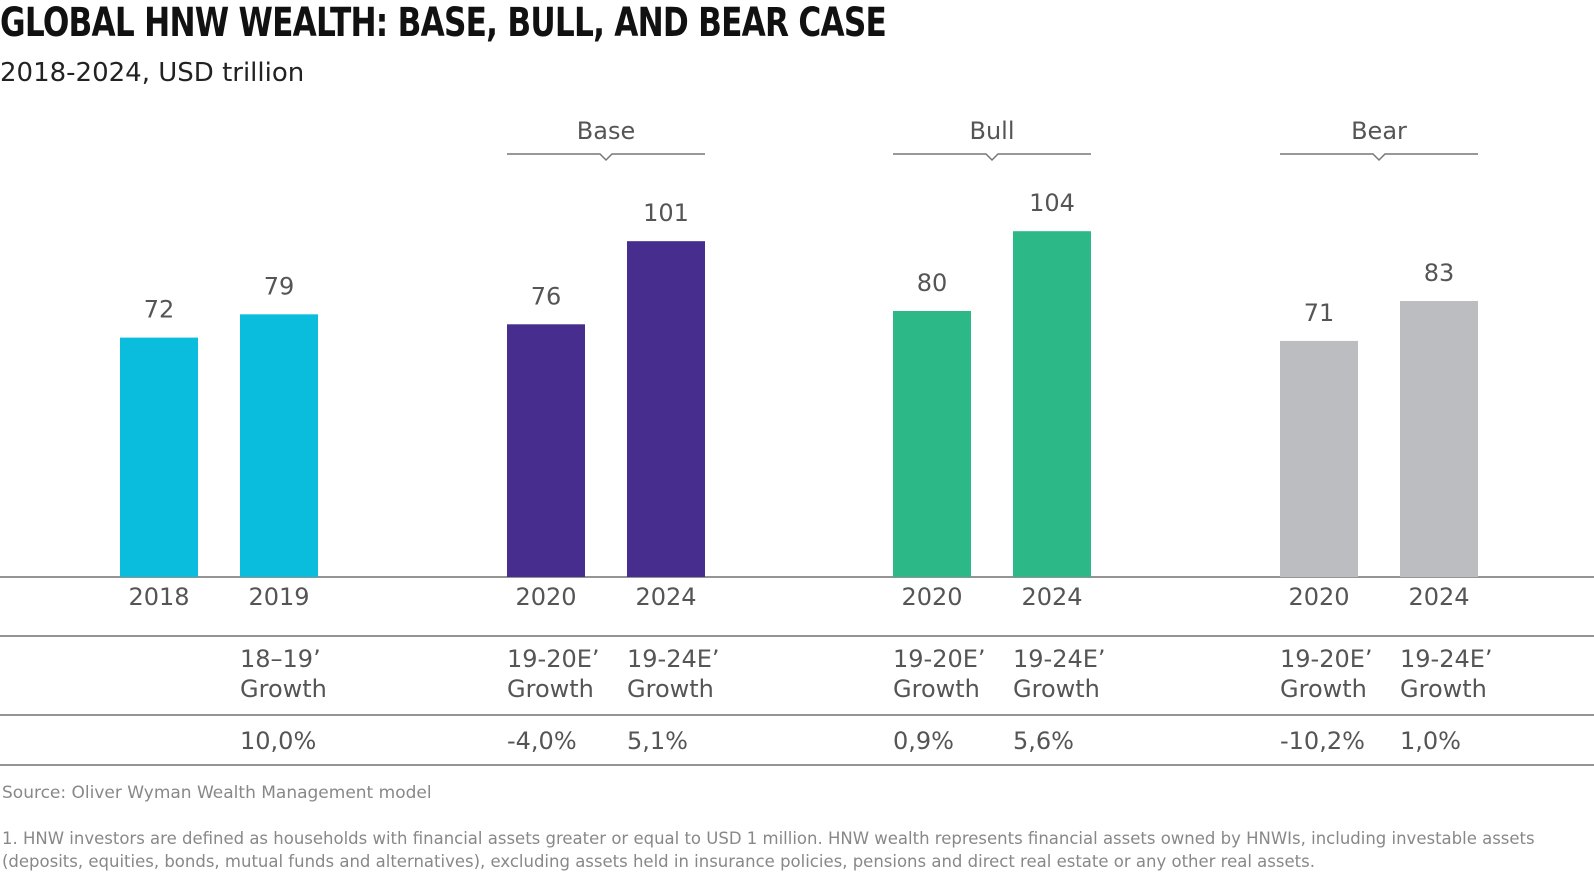  I want to click on chart-subtitle: 2018-2024, USD trillion, so click(152, 73).